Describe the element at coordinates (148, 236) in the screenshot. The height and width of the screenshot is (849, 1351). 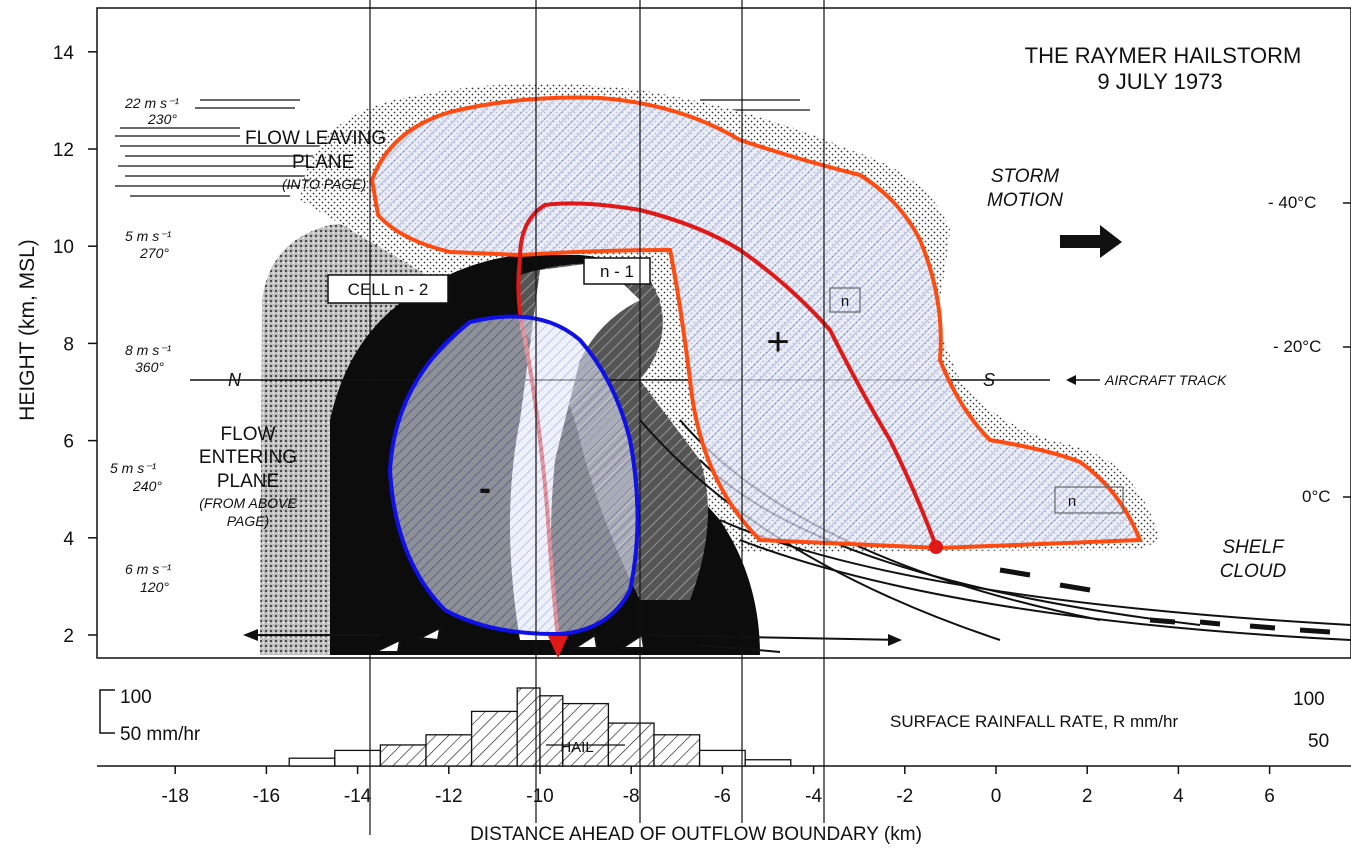
I see `wind-speed-2: 5 m s⁻¹` at that location.